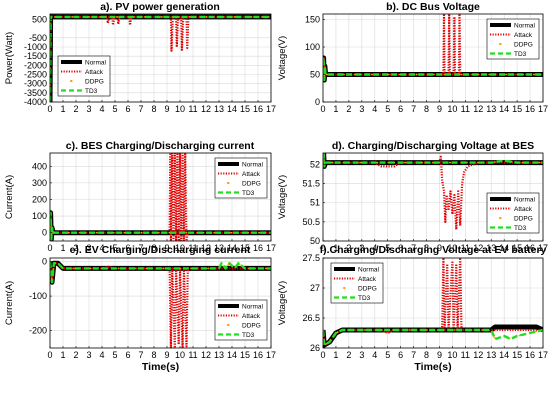 The width and height of the screenshot is (550, 416). What do you see at coordinates (432, 367) in the screenshot?
I see `x-axis-label: Time(s)` at bounding box center [432, 367].